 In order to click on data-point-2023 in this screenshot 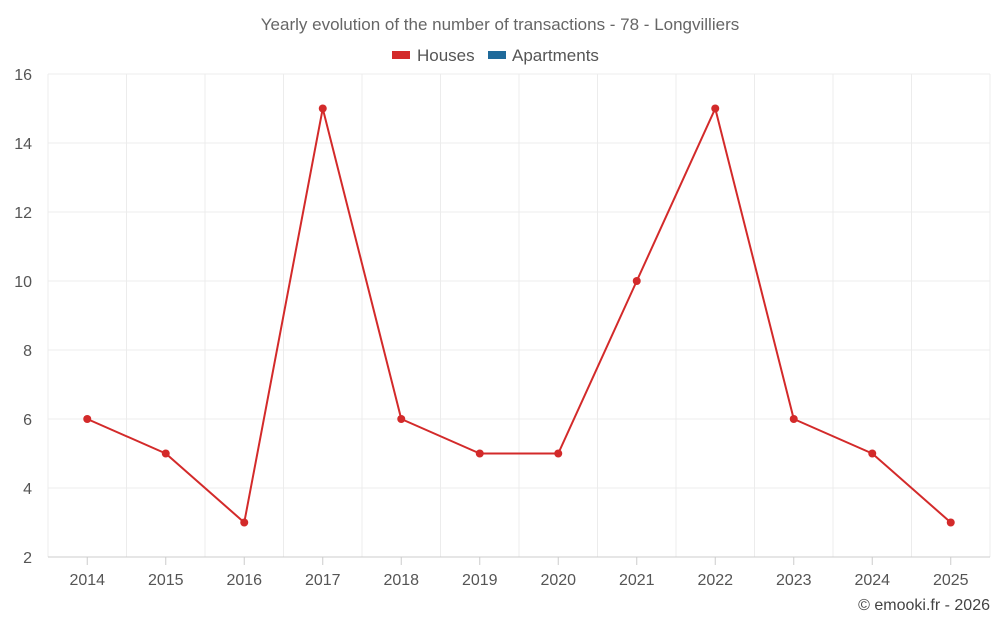, I will do `click(793, 419)`.